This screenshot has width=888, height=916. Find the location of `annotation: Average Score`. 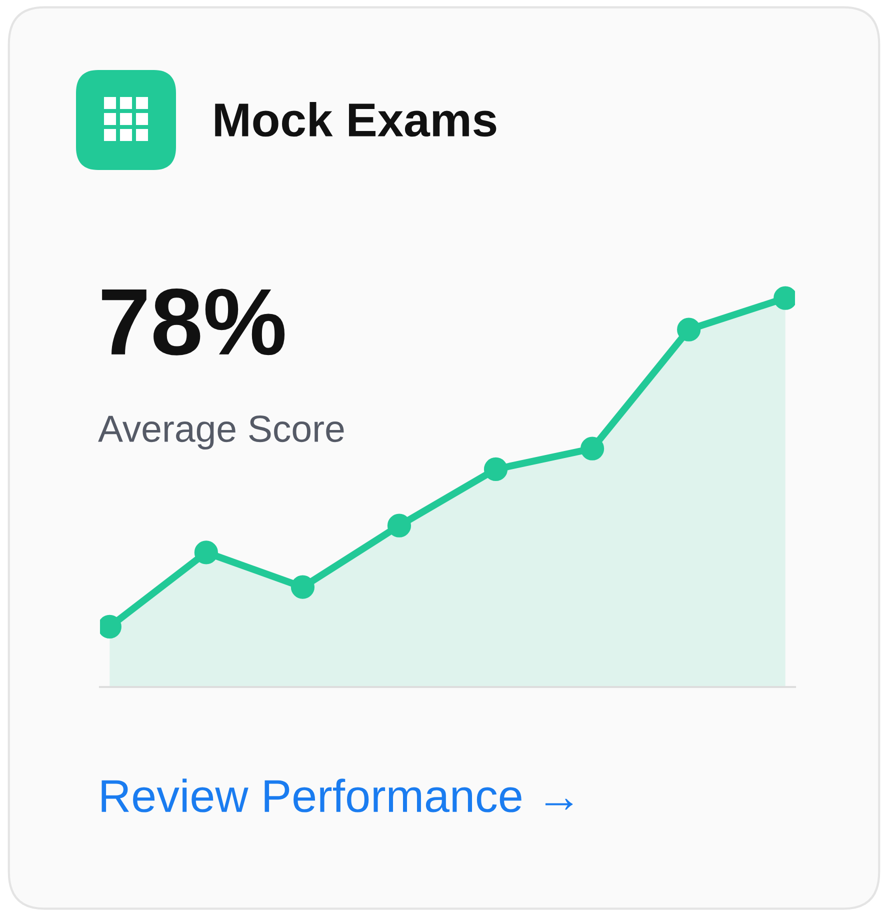

annotation: Average Score is located at coordinates (221, 433).